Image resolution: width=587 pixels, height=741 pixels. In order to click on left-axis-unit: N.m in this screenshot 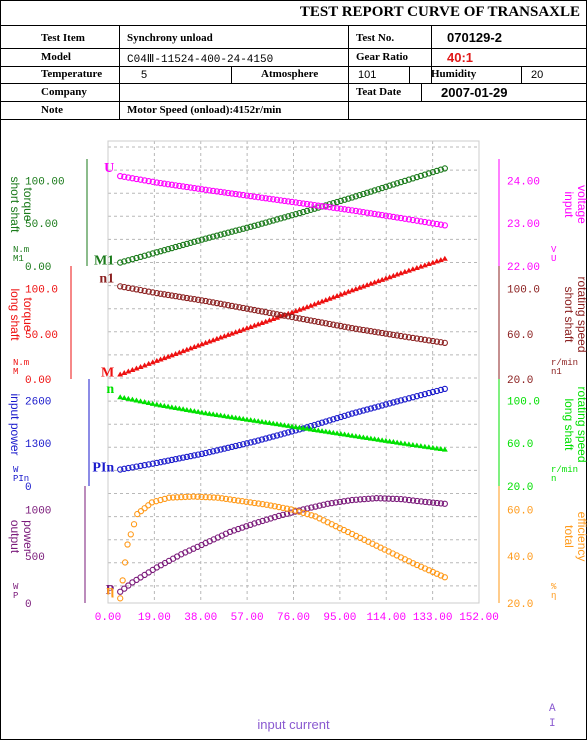, I will do `click(21, 250)`.